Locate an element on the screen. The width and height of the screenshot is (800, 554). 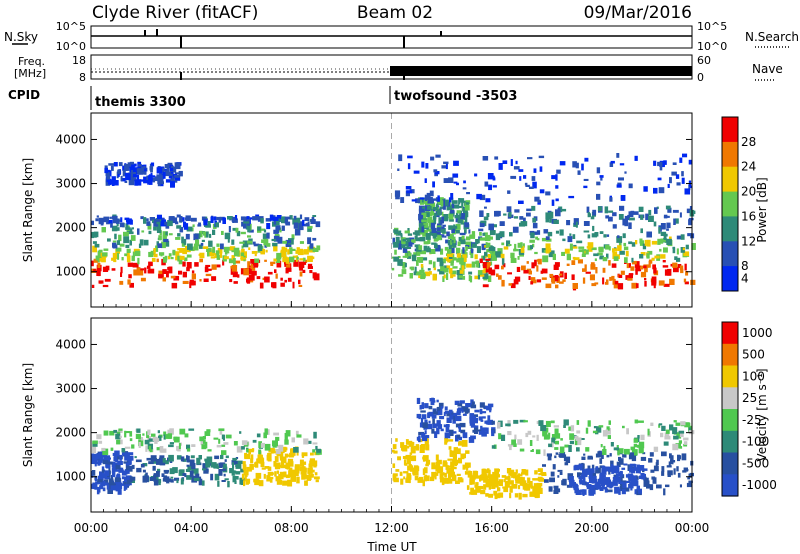
nsearch-tick-top: 10^5 is located at coordinates (712, 26).